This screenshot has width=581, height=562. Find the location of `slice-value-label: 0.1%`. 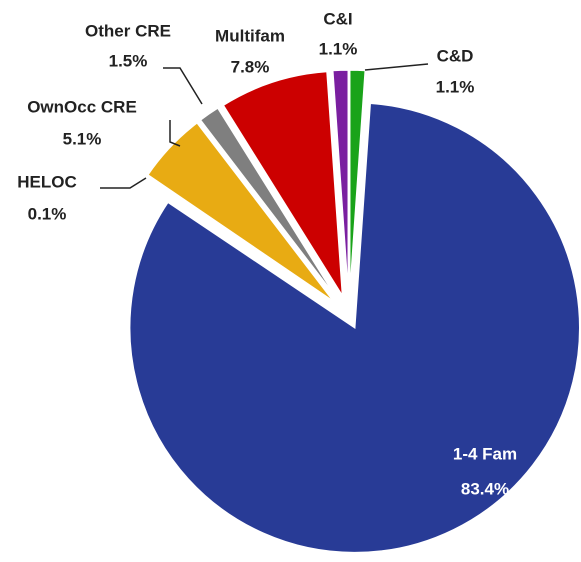

slice-value-label: 0.1% is located at coordinates (47, 213).